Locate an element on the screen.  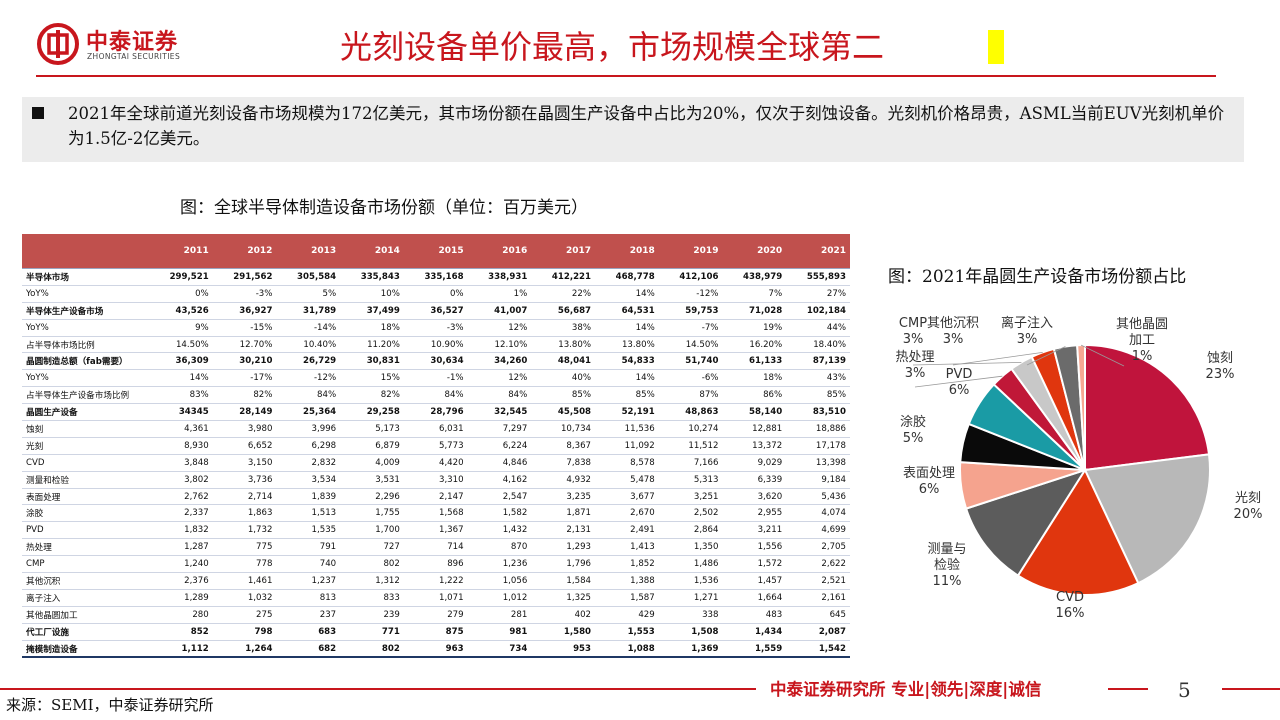
table-cell: 1,287 is located at coordinates (181, 547).